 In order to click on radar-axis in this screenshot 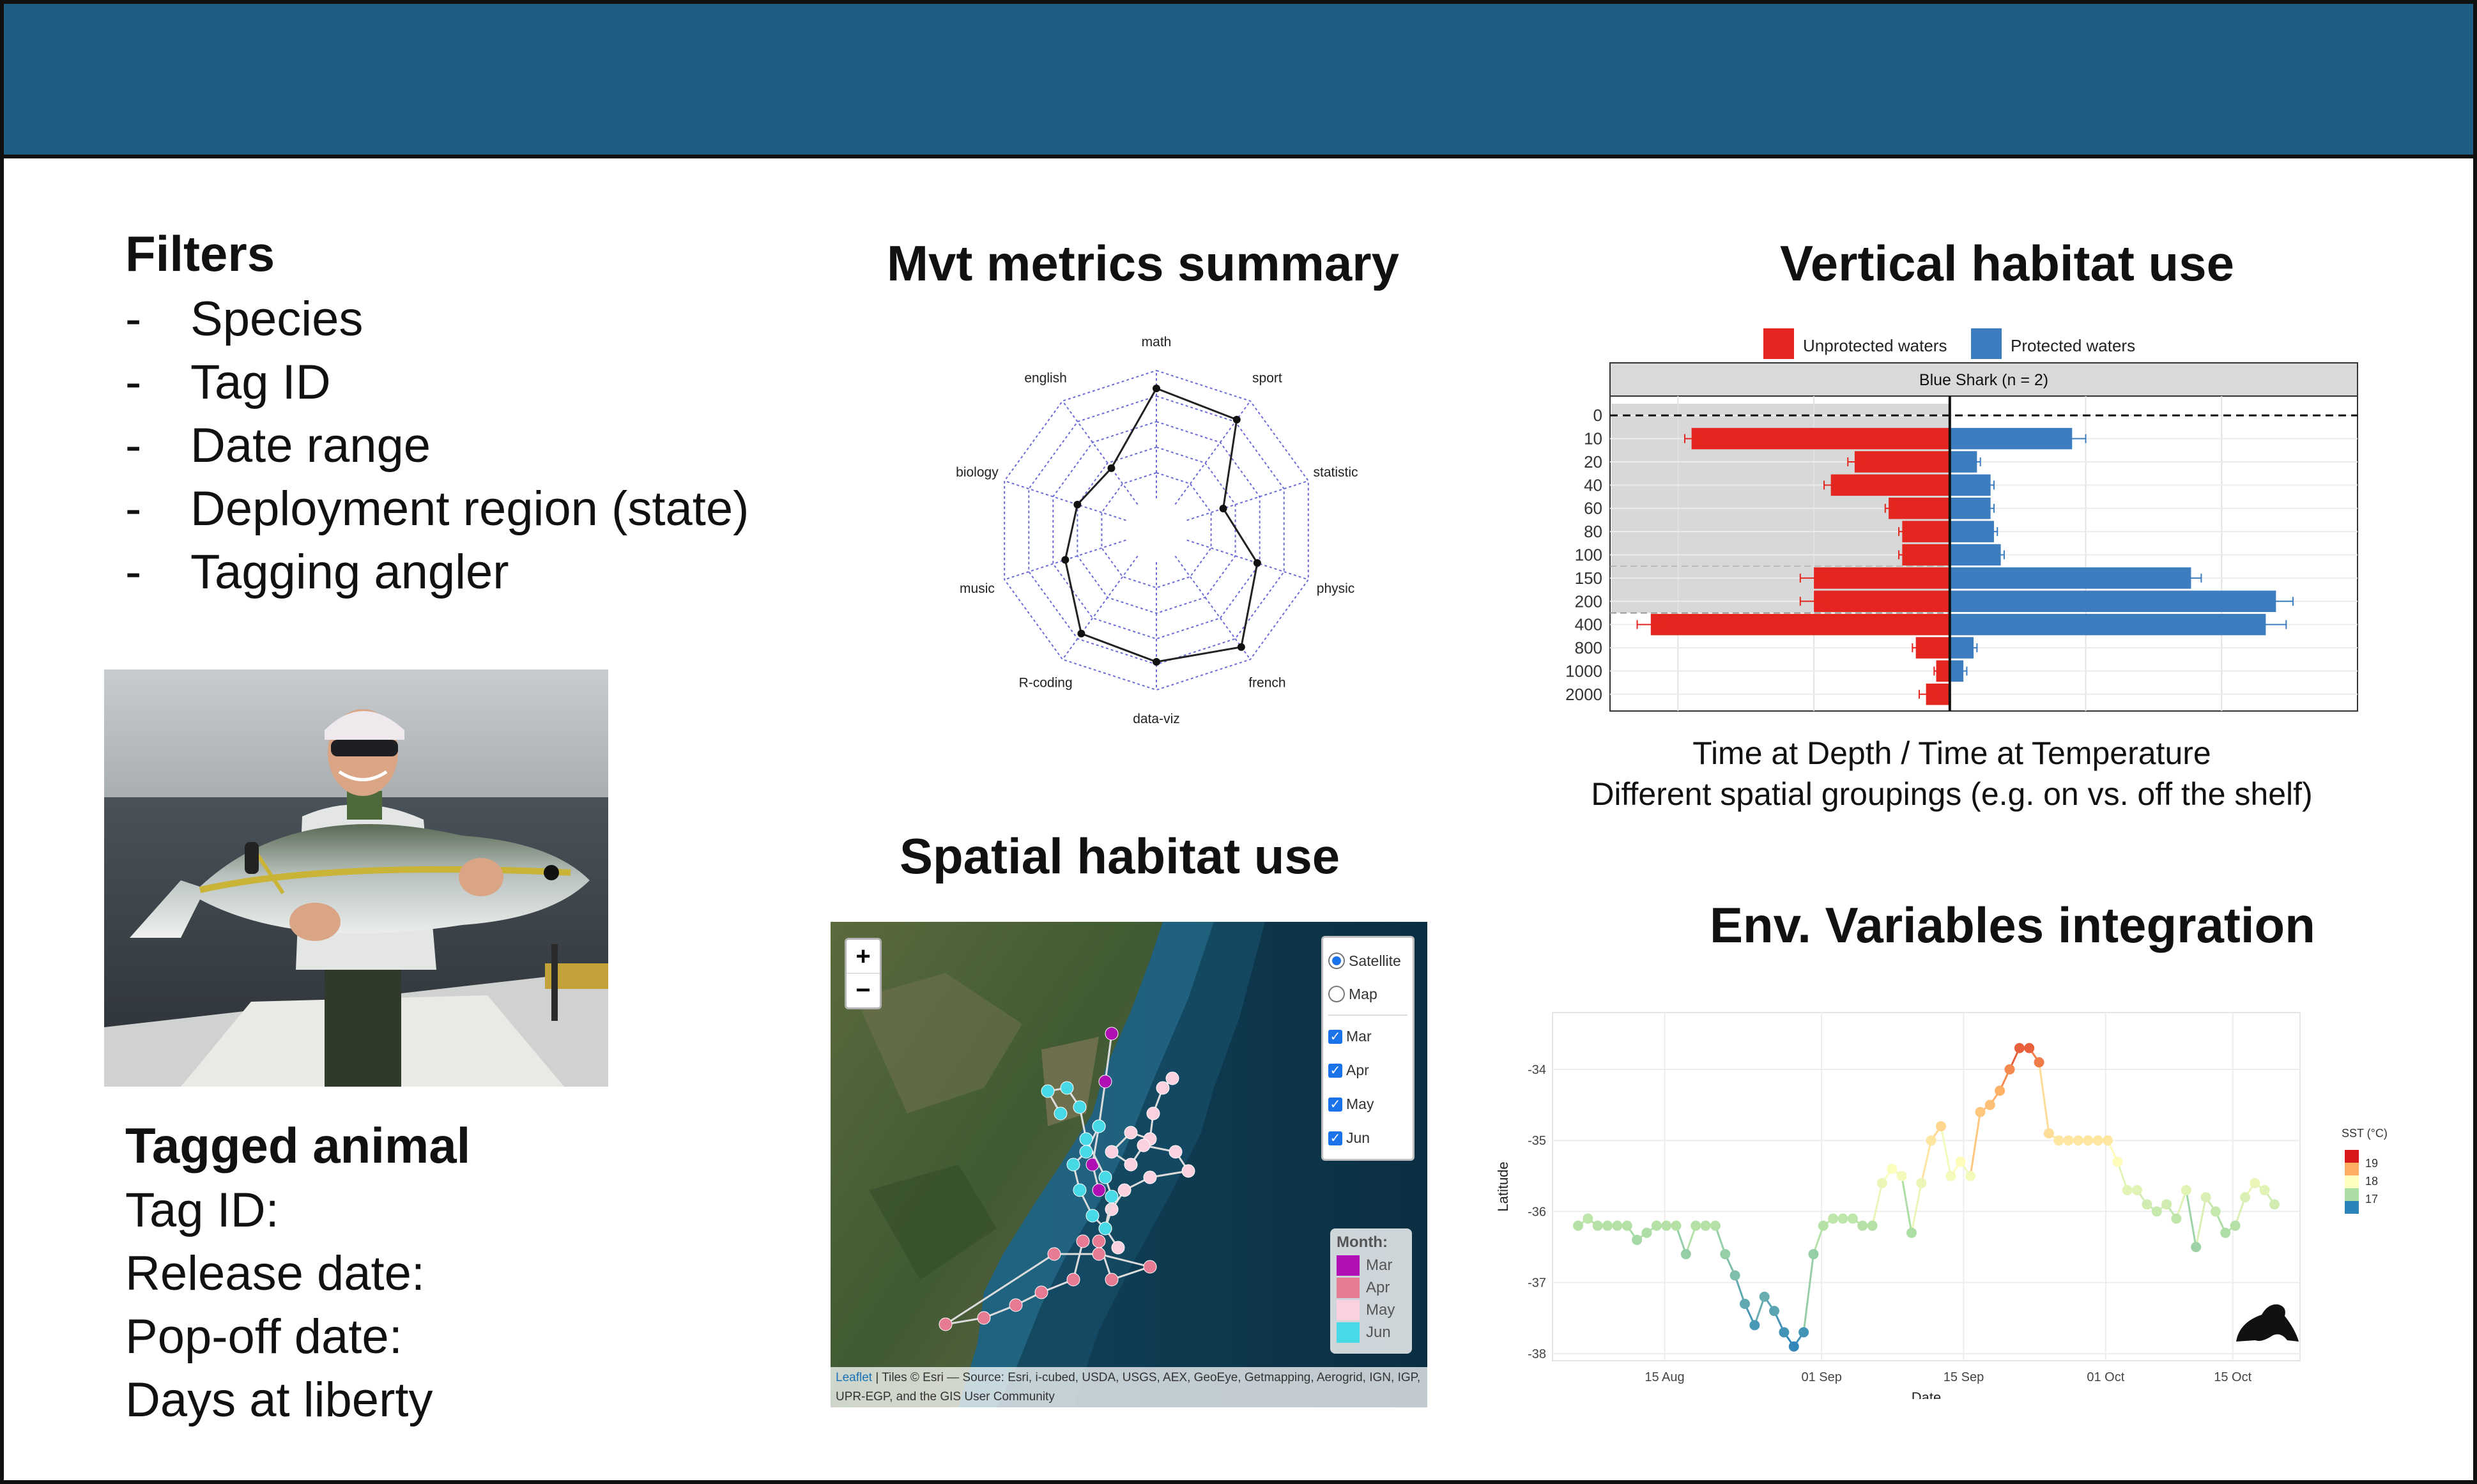, I will do `click(1100, 453)`.